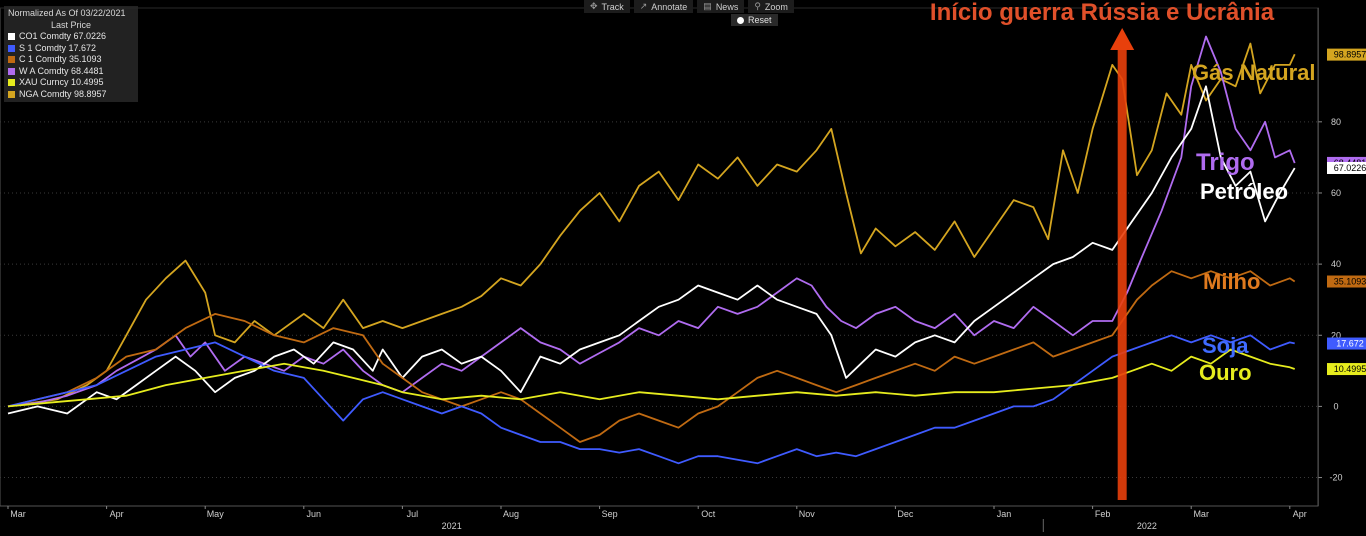 This screenshot has width=1366, height=536. What do you see at coordinates (1336, 264) in the screenshot?
I see `y-tick-label: 40` at bounding box center [1336, 264].